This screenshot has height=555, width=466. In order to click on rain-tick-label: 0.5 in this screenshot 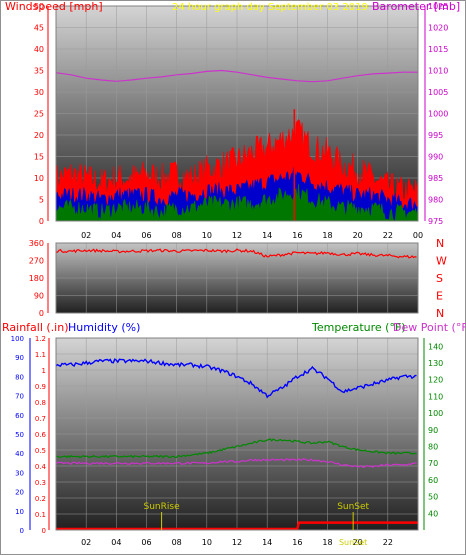, I will do `click(40, 451)`.